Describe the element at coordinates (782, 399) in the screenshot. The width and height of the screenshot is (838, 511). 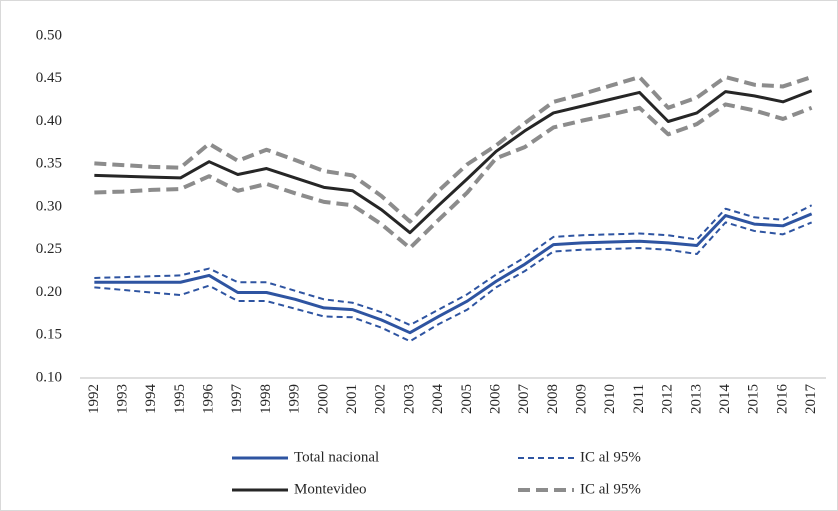
I see `x-tick-label: 2016` at that location.